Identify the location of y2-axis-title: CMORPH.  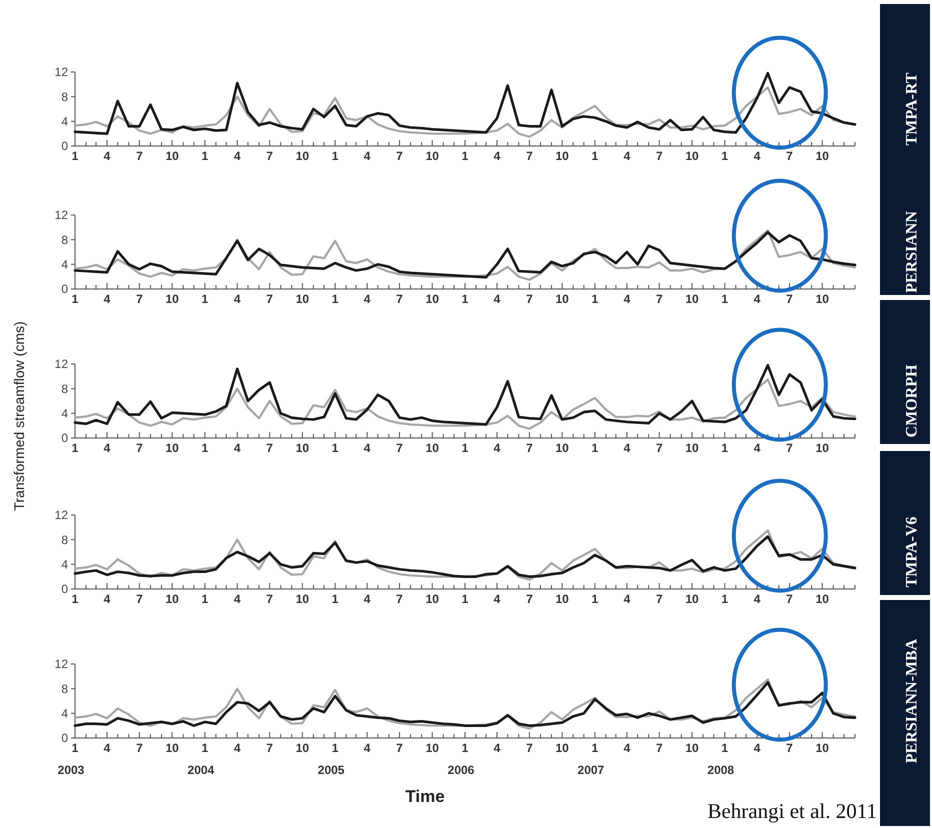
(912, 401).